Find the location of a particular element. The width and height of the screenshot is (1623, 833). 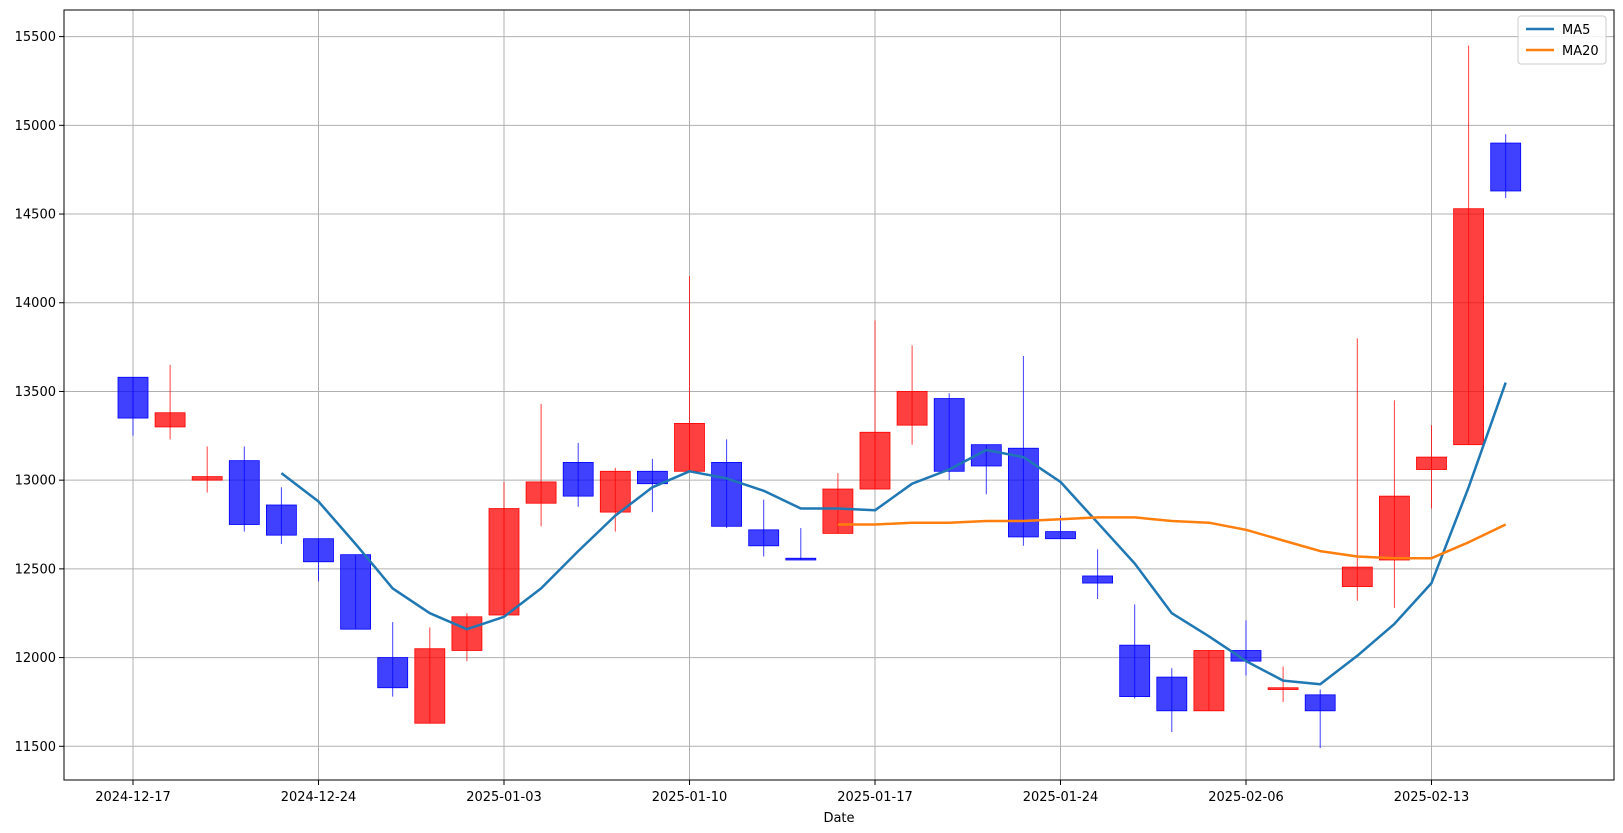

y-tick-label: 14000 is located at coordinates (35, 303).